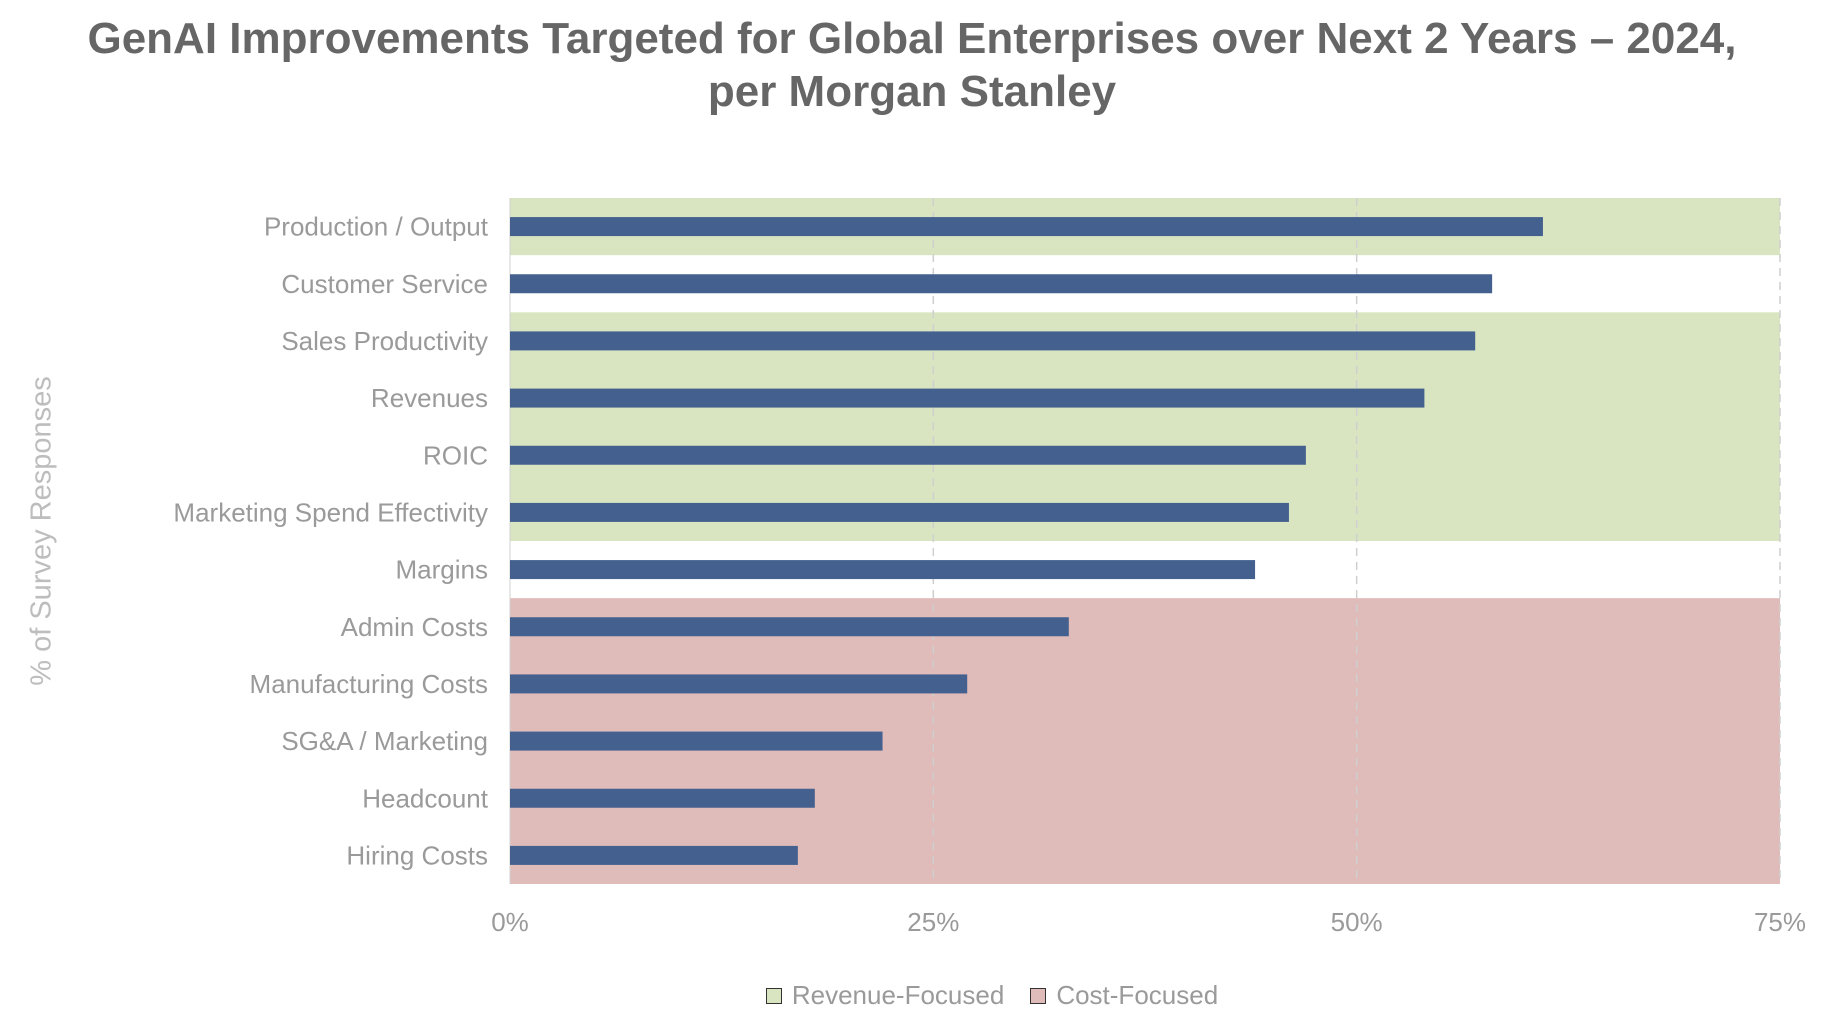 The image size is (1824, 1032). Describe the element at coordinates (429, 398) in the screenshot. I see `category-label-revenues: Revenues` at that location.